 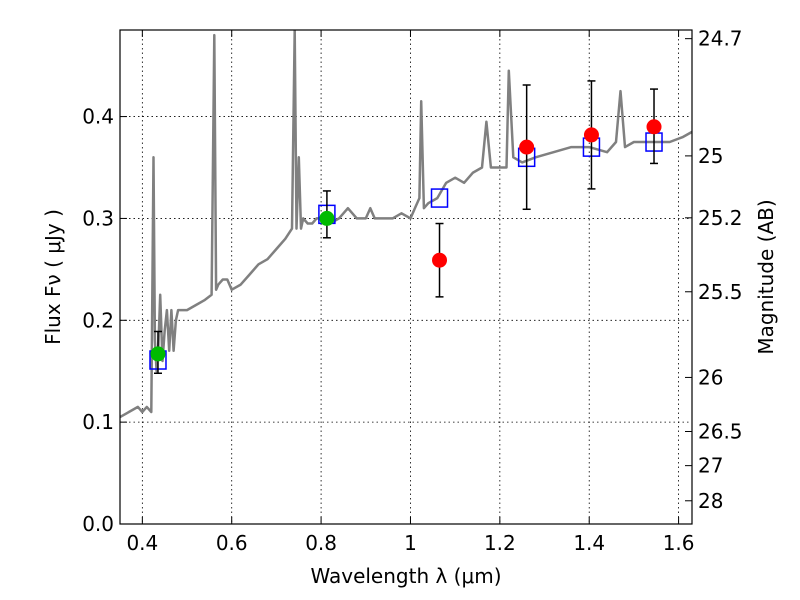 What do you see at coordinates (500, 543) in the screenshot?
I see `x-tick-label: 1.2` at bounding box center [500, 543].